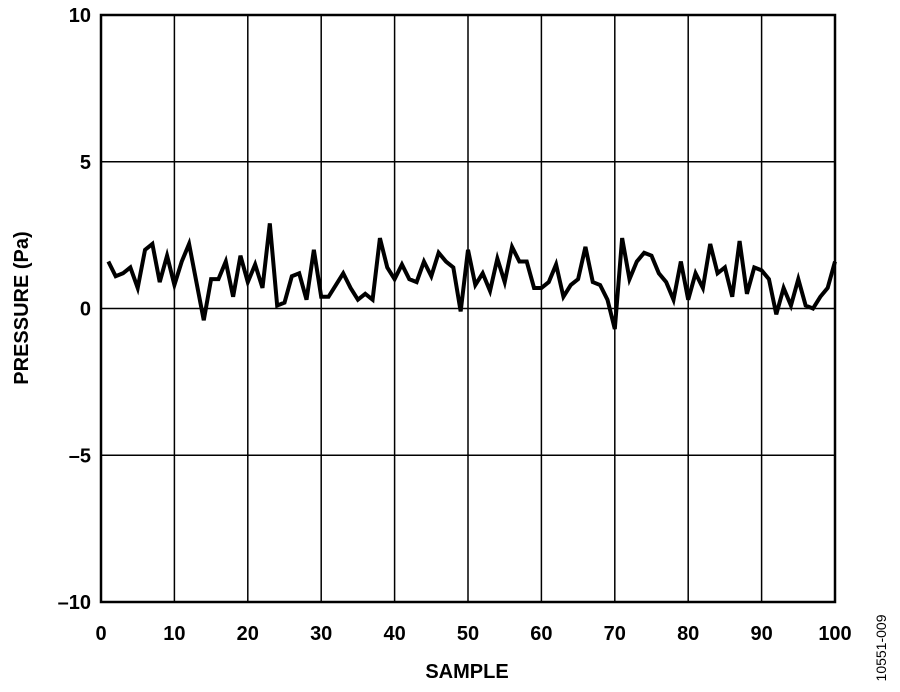 Image resolution: width=900 pixels, height=692 pixels. Describe the element at coordinates (615, 634) in the screenshot. I see `x-tick-label: 70` at that location.